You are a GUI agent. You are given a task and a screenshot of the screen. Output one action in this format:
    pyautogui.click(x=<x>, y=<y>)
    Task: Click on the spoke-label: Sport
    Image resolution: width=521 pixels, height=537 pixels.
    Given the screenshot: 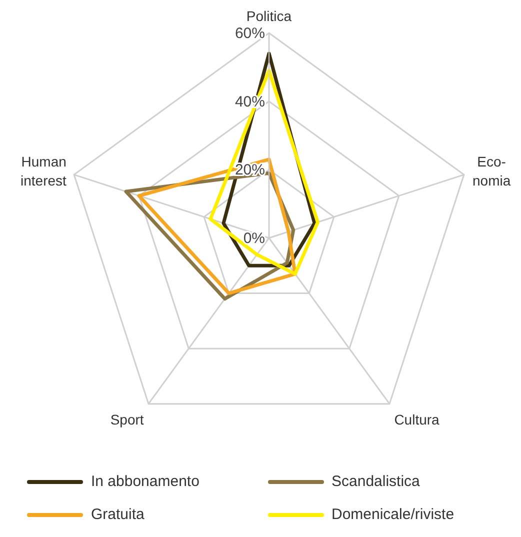 What is the action you would take?
    pyautogui.click(x=127, y=419)
    